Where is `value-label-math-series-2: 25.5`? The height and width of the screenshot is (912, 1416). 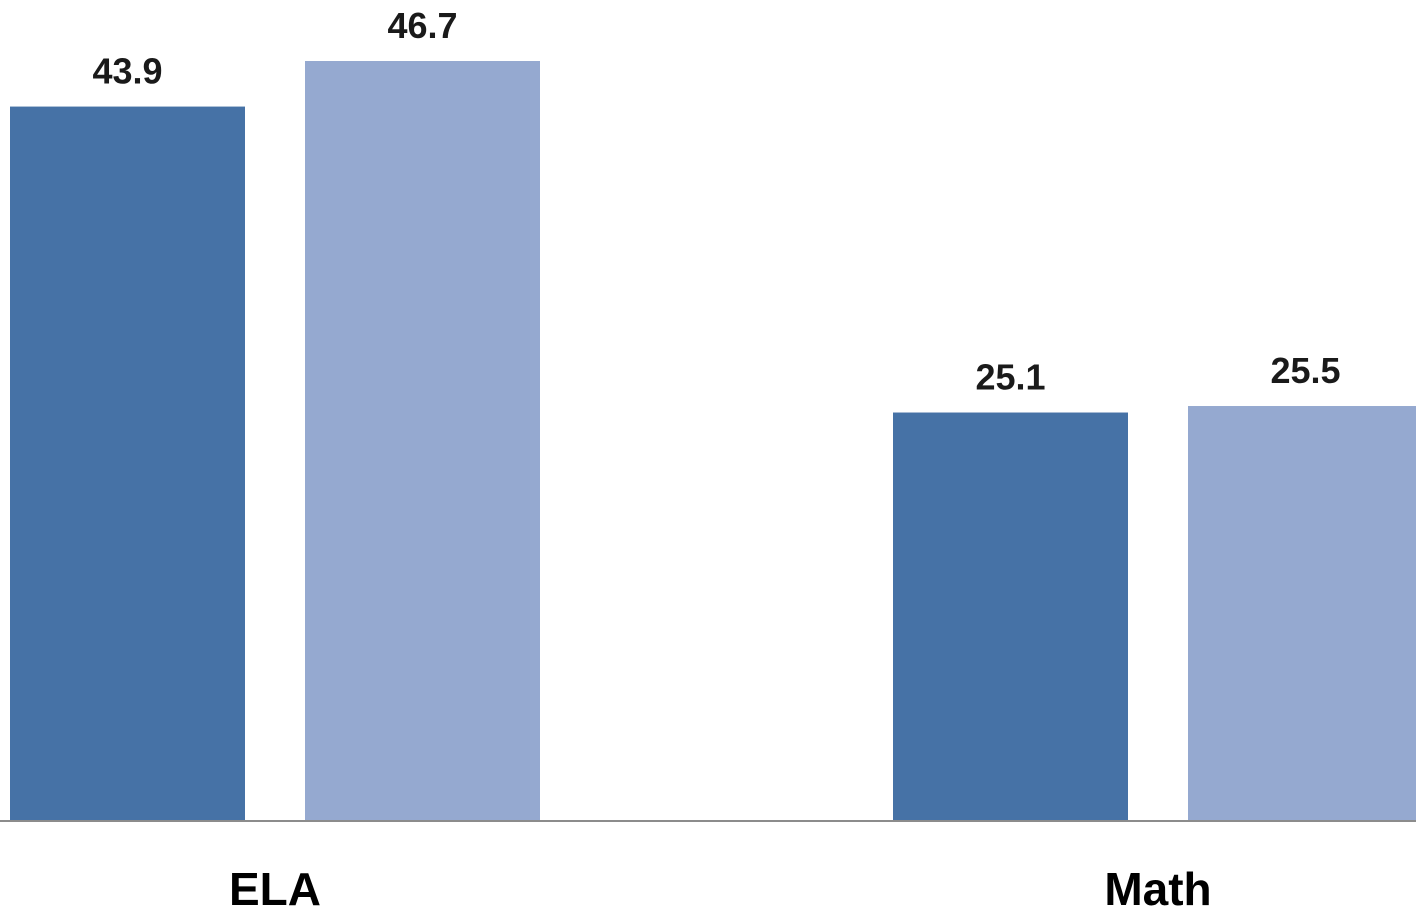
value-label-math-series-2: 25.5 is located at coordinates (1305, 370).